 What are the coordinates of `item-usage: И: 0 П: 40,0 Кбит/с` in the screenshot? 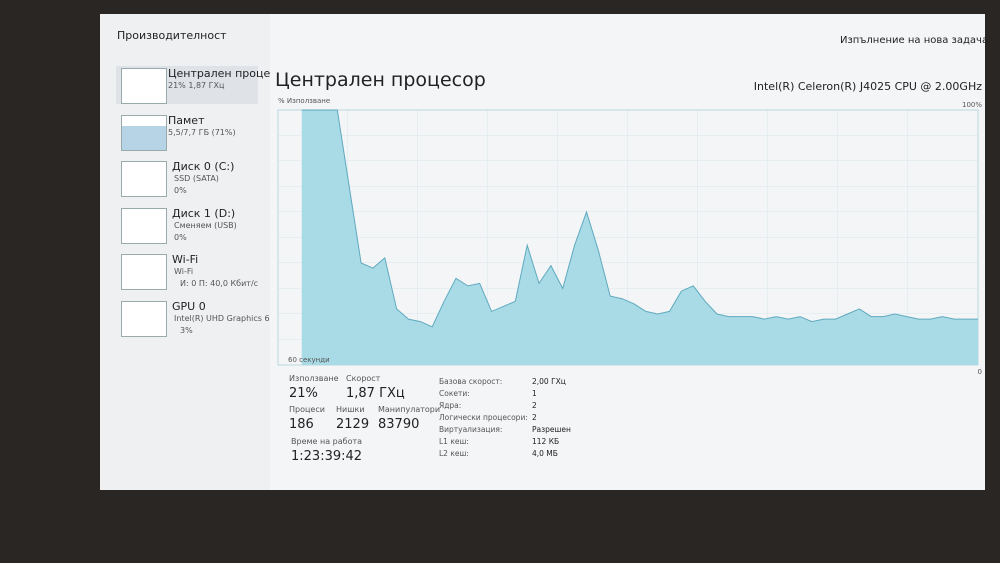 It's located at (219, 283).